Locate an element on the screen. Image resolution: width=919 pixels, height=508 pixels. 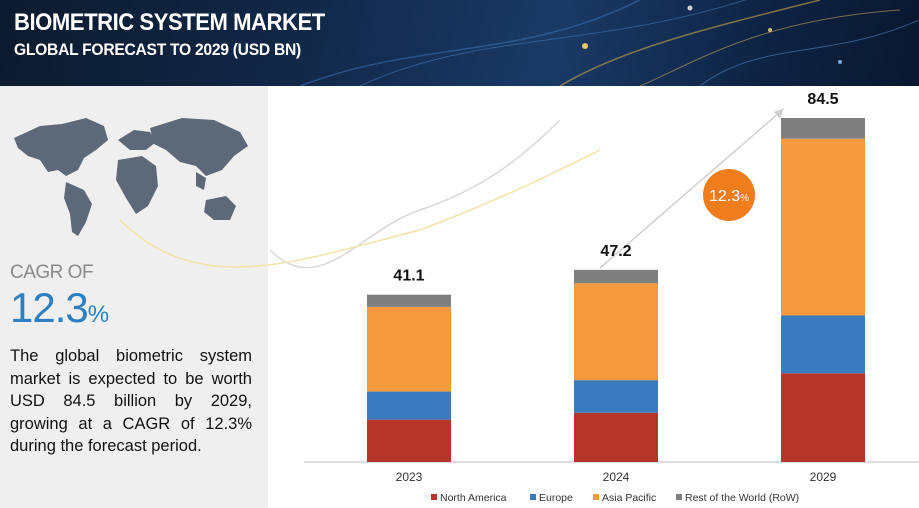
cagr-bubble-unit: % is located at coordinates (744, 198).